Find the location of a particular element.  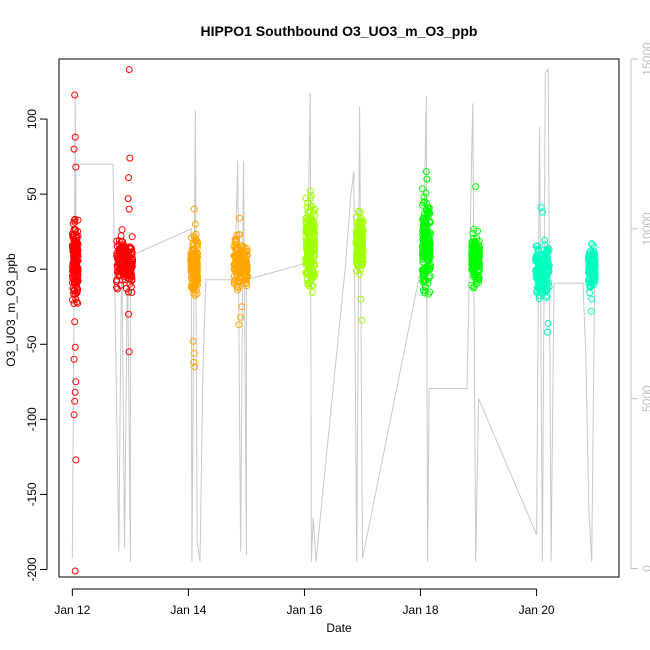

y-tick-label: -100 is located at coordinates (32, 419).